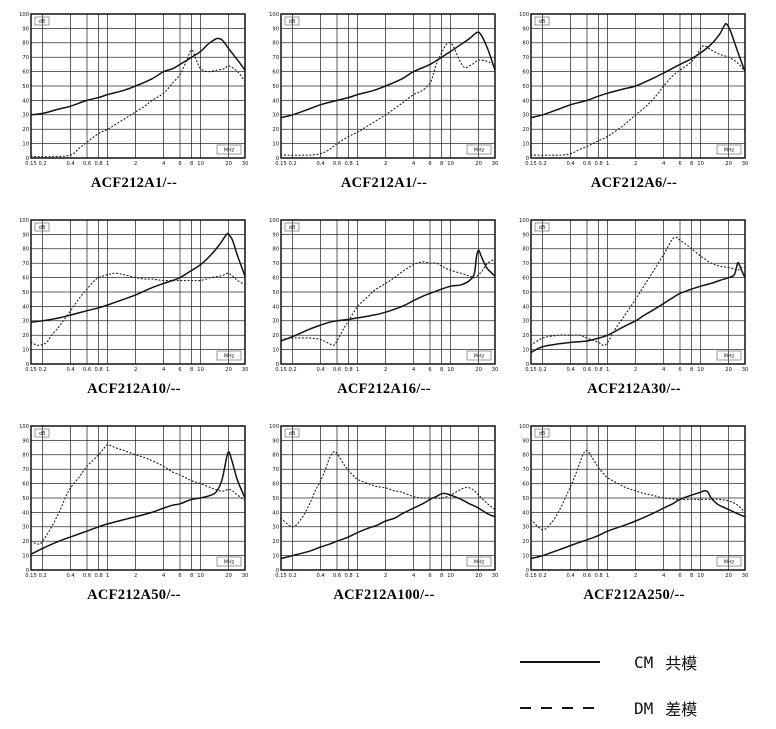 The image size is (776, 729). Describe the element at coordinates (634, 183) in the screenshot. I see `chart-title: ACF212A6/--` at that location.